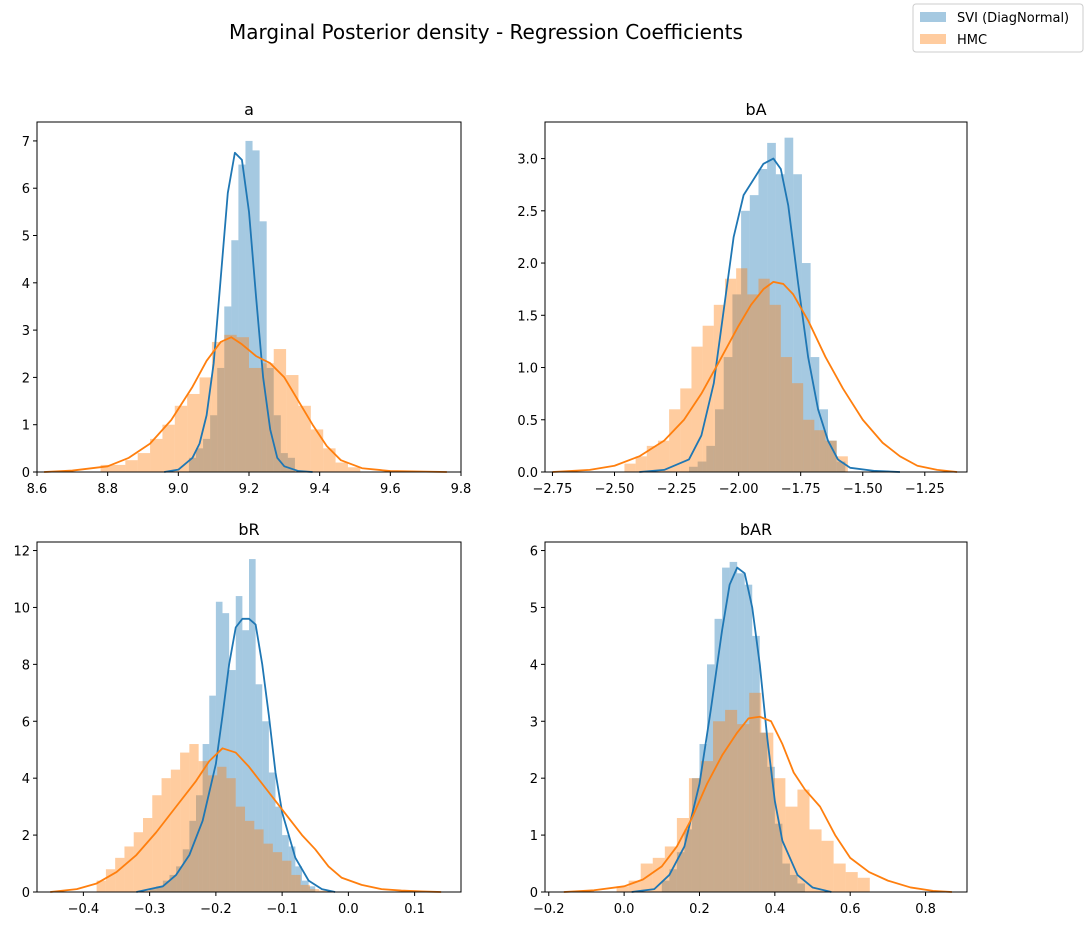 The image size is (1090, 926). Describe the element at coordinates (998, 28) in the screenshot. I see `legend-frame` at that location.